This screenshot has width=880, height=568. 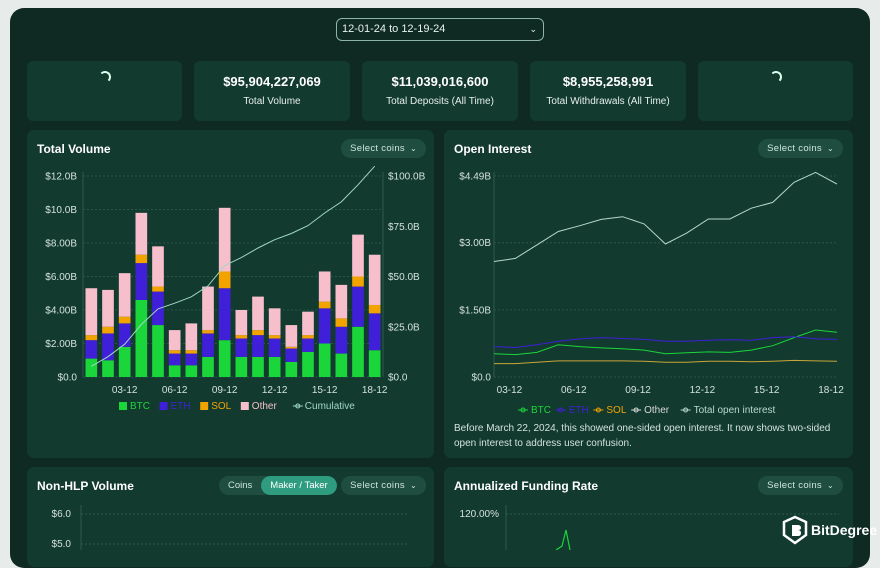 What do you see at coordinates (563, 539) in the screenshot?
I see `btc-funding-line` at bounding box center [563, 539].